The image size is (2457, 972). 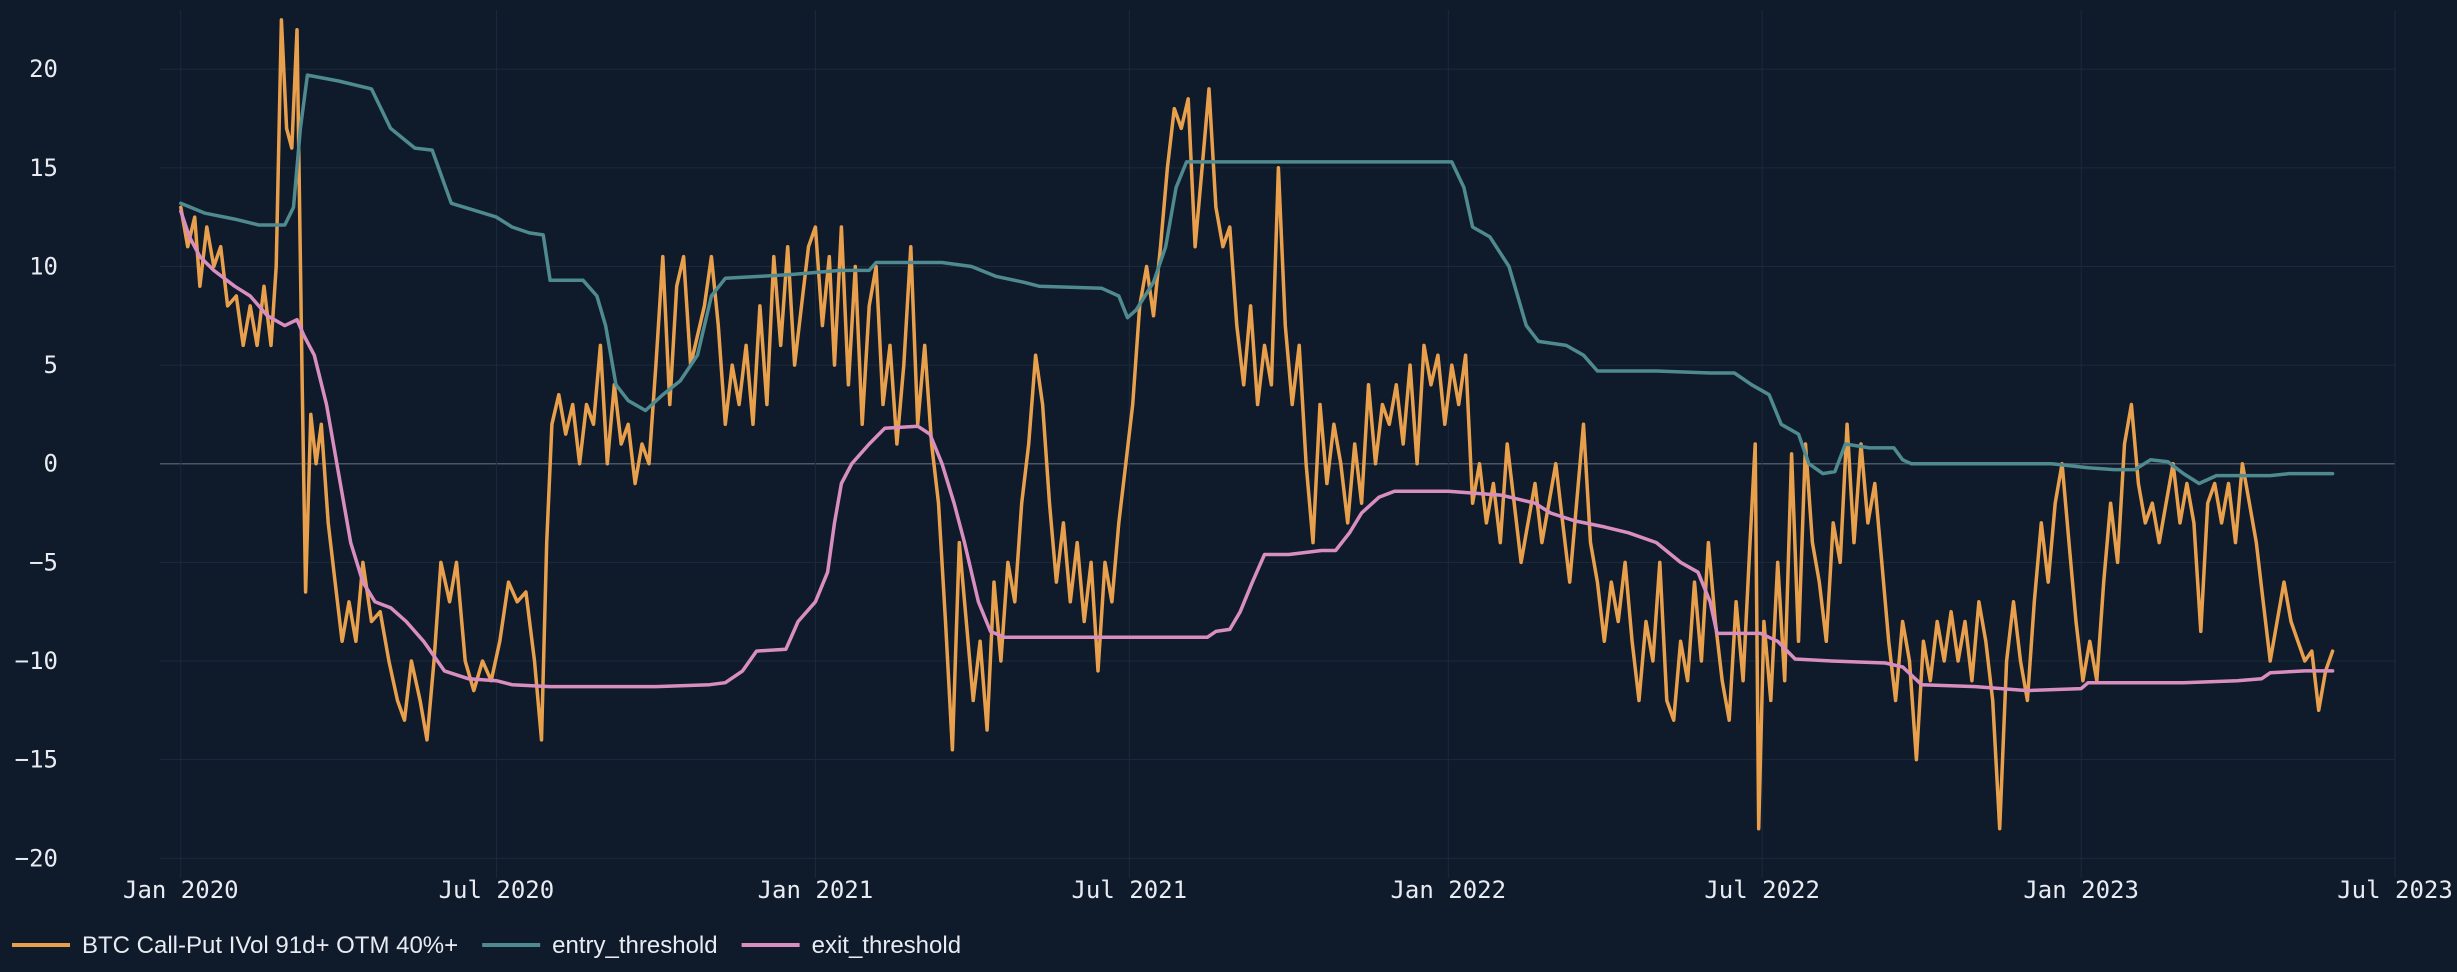 I want to click on y-tick-label: 20, so click(x=43, y=69).